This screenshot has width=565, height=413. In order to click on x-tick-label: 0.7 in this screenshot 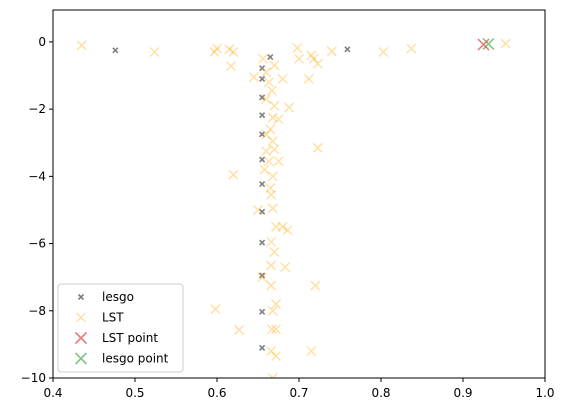, I will do `click(298, 393)`.